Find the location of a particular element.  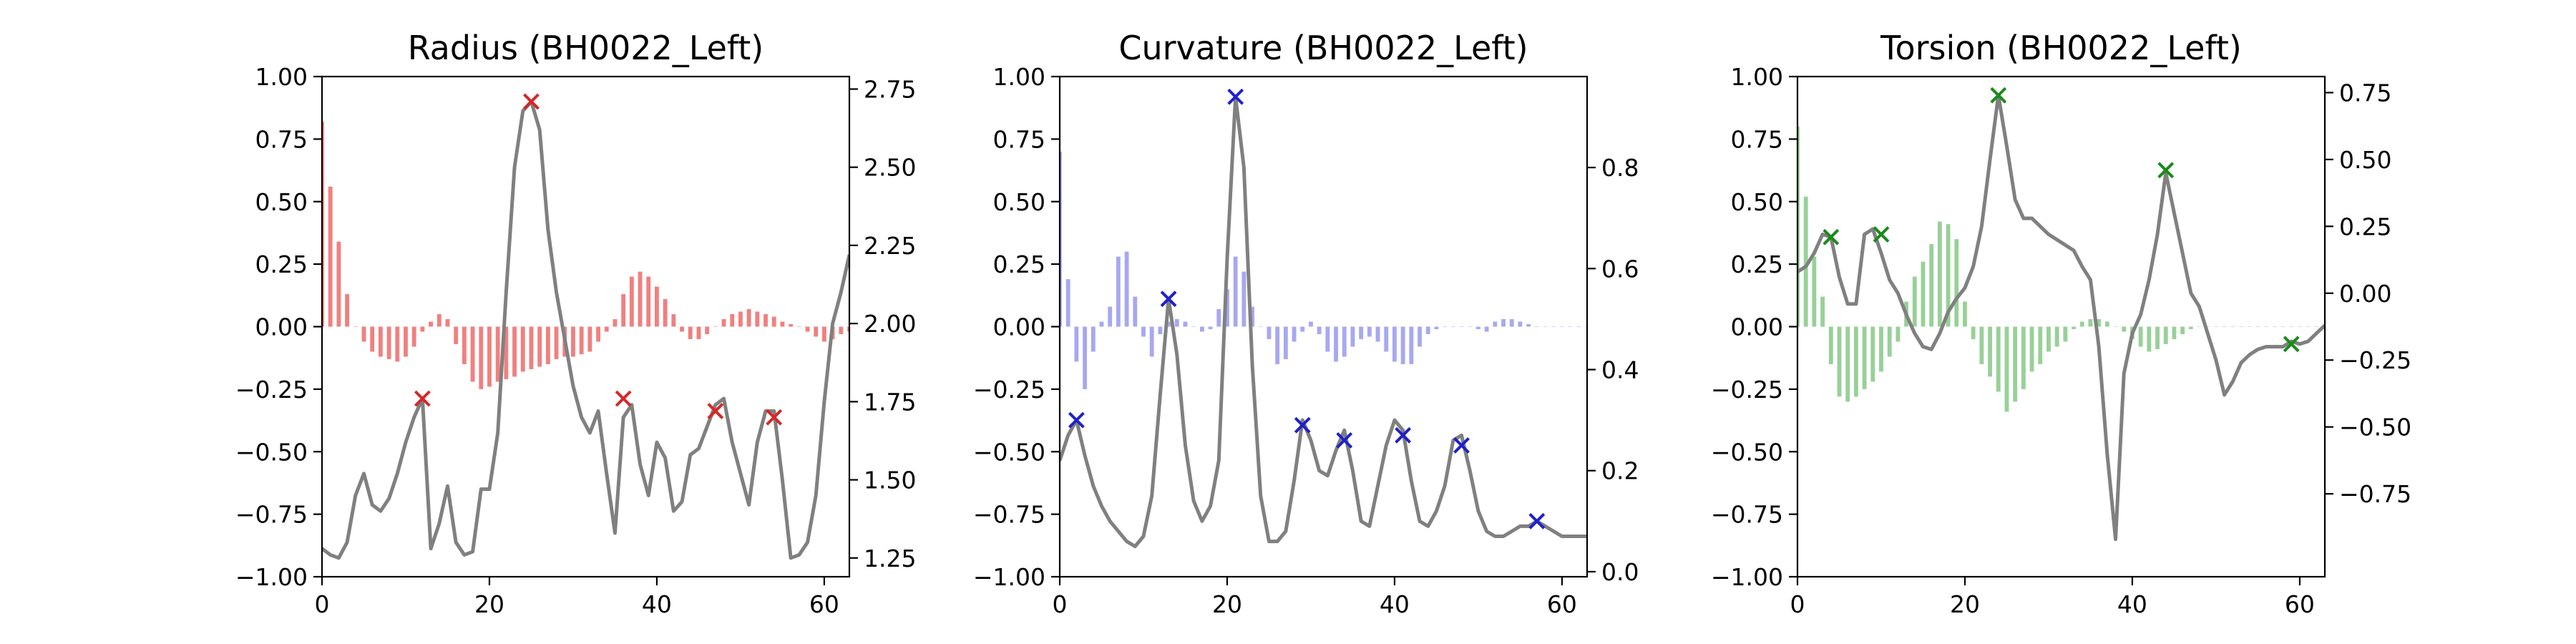

y2-tick-label: 0.50 is located at coordinates (2365, 160).